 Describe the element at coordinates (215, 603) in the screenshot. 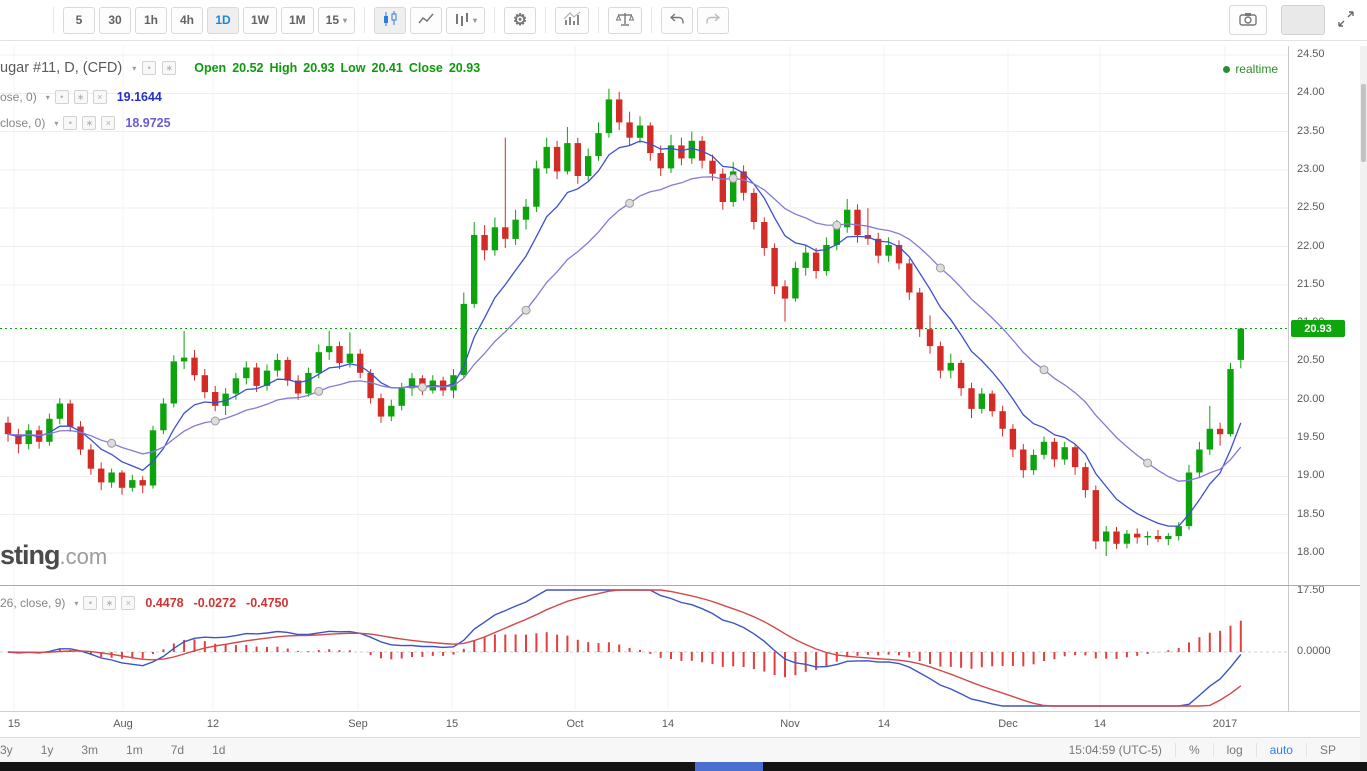

I see `macd-signal-value: -0.0272` at that location.